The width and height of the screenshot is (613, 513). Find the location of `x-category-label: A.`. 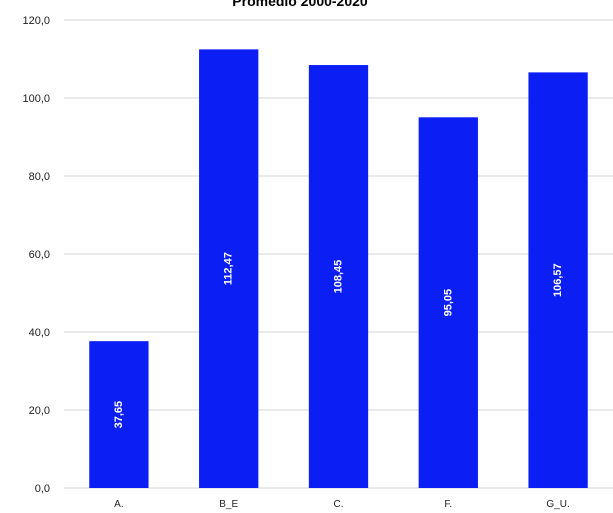

x-category-label: A. is located at coordinates (118, 504).